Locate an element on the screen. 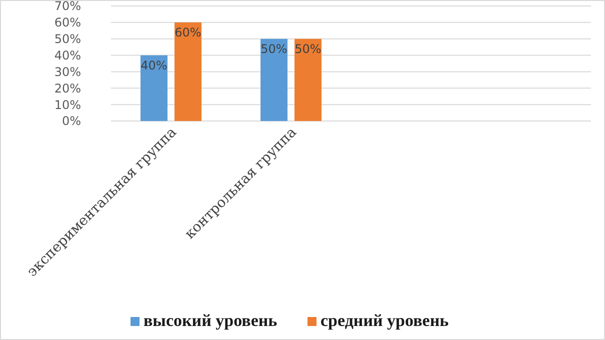 This screenshot has width=605, height=340. text: 60% is located at coordinates (188, 32).